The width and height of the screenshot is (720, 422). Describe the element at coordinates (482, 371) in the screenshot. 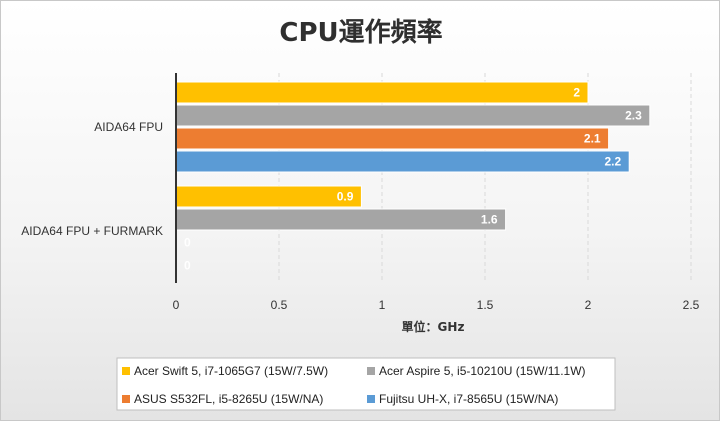

I see `legend-label: Acer Aspire 5, i5-10210U (15W/11.1W)` at that location.